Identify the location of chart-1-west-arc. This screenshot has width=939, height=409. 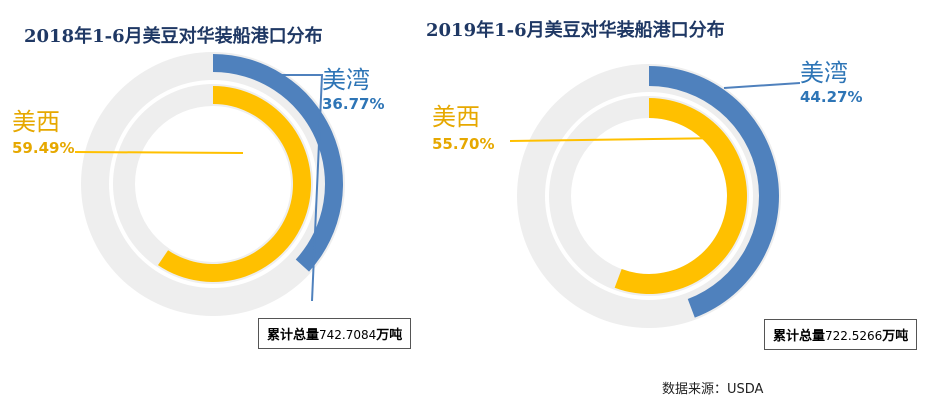
(234, 184).